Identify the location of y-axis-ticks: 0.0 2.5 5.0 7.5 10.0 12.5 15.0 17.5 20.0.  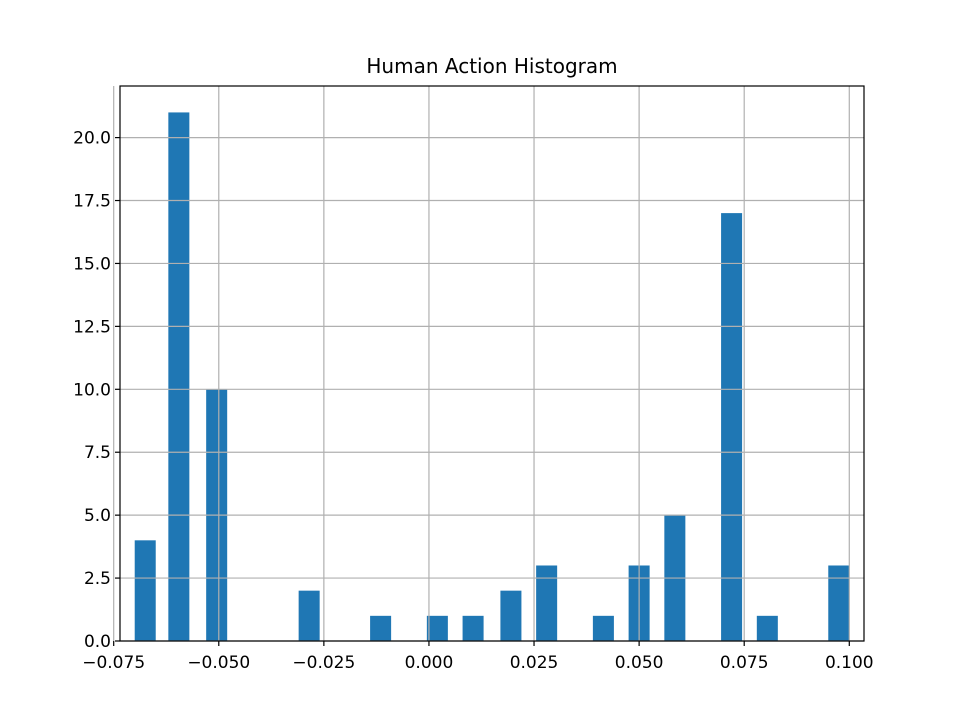
(96, 390).